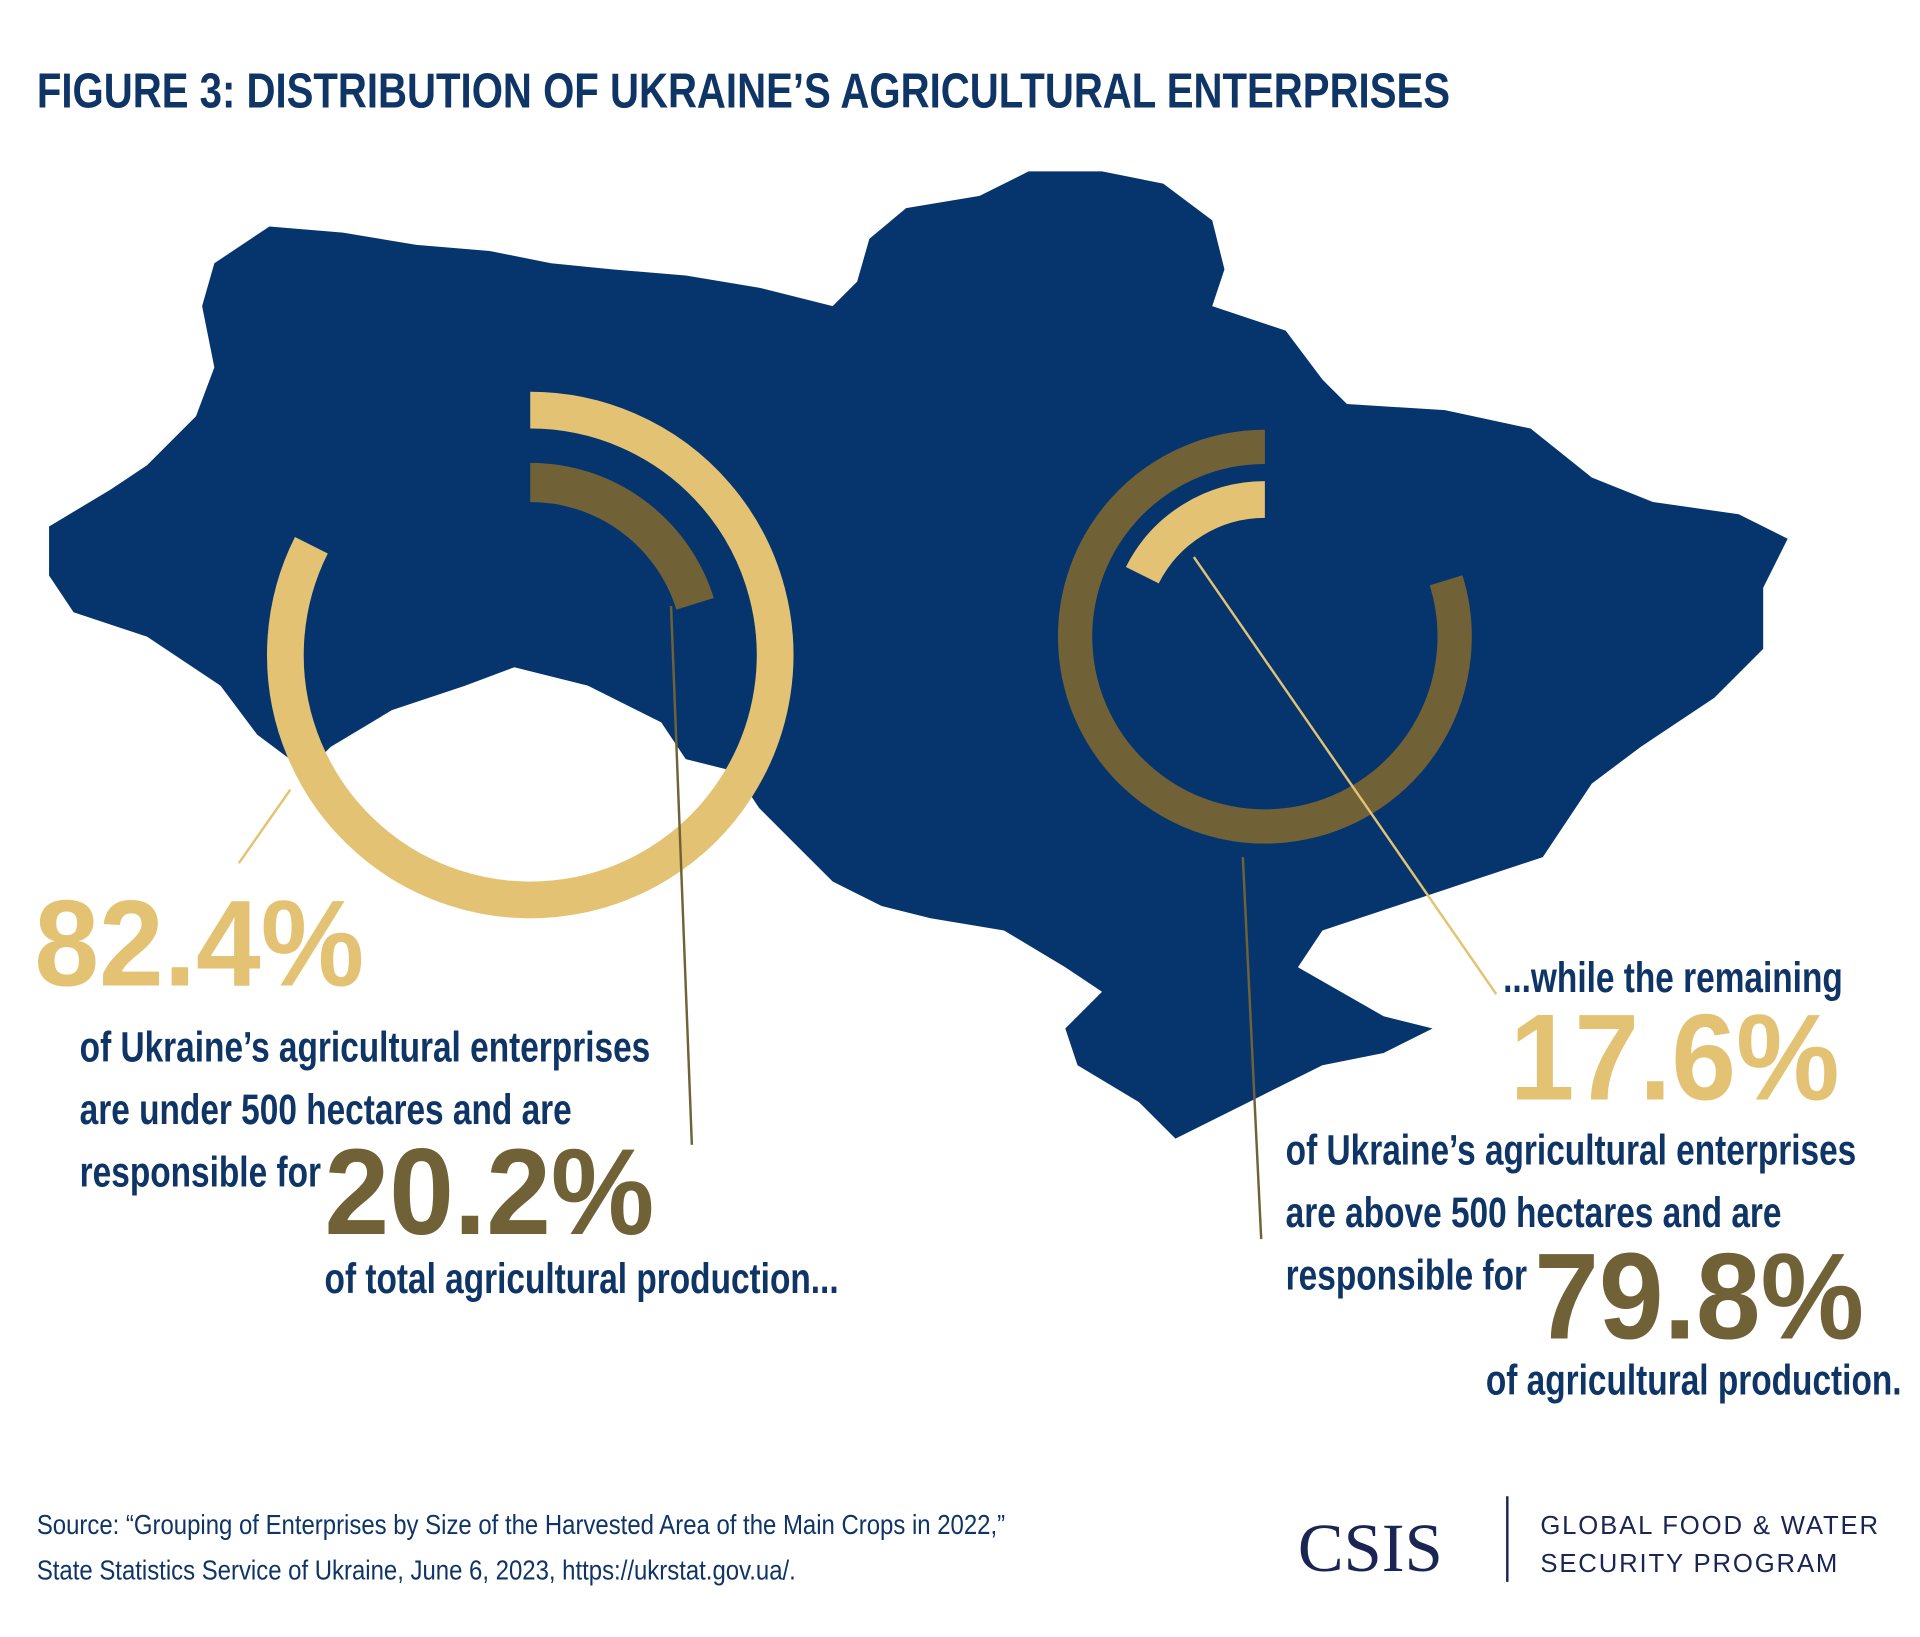 This screenshot has width=1920, height=1637. What do you see at coordinates (1673, 978) in the screenshot?
I see `caption-line: ...while the remaining` at bounding box center [1673, 978].